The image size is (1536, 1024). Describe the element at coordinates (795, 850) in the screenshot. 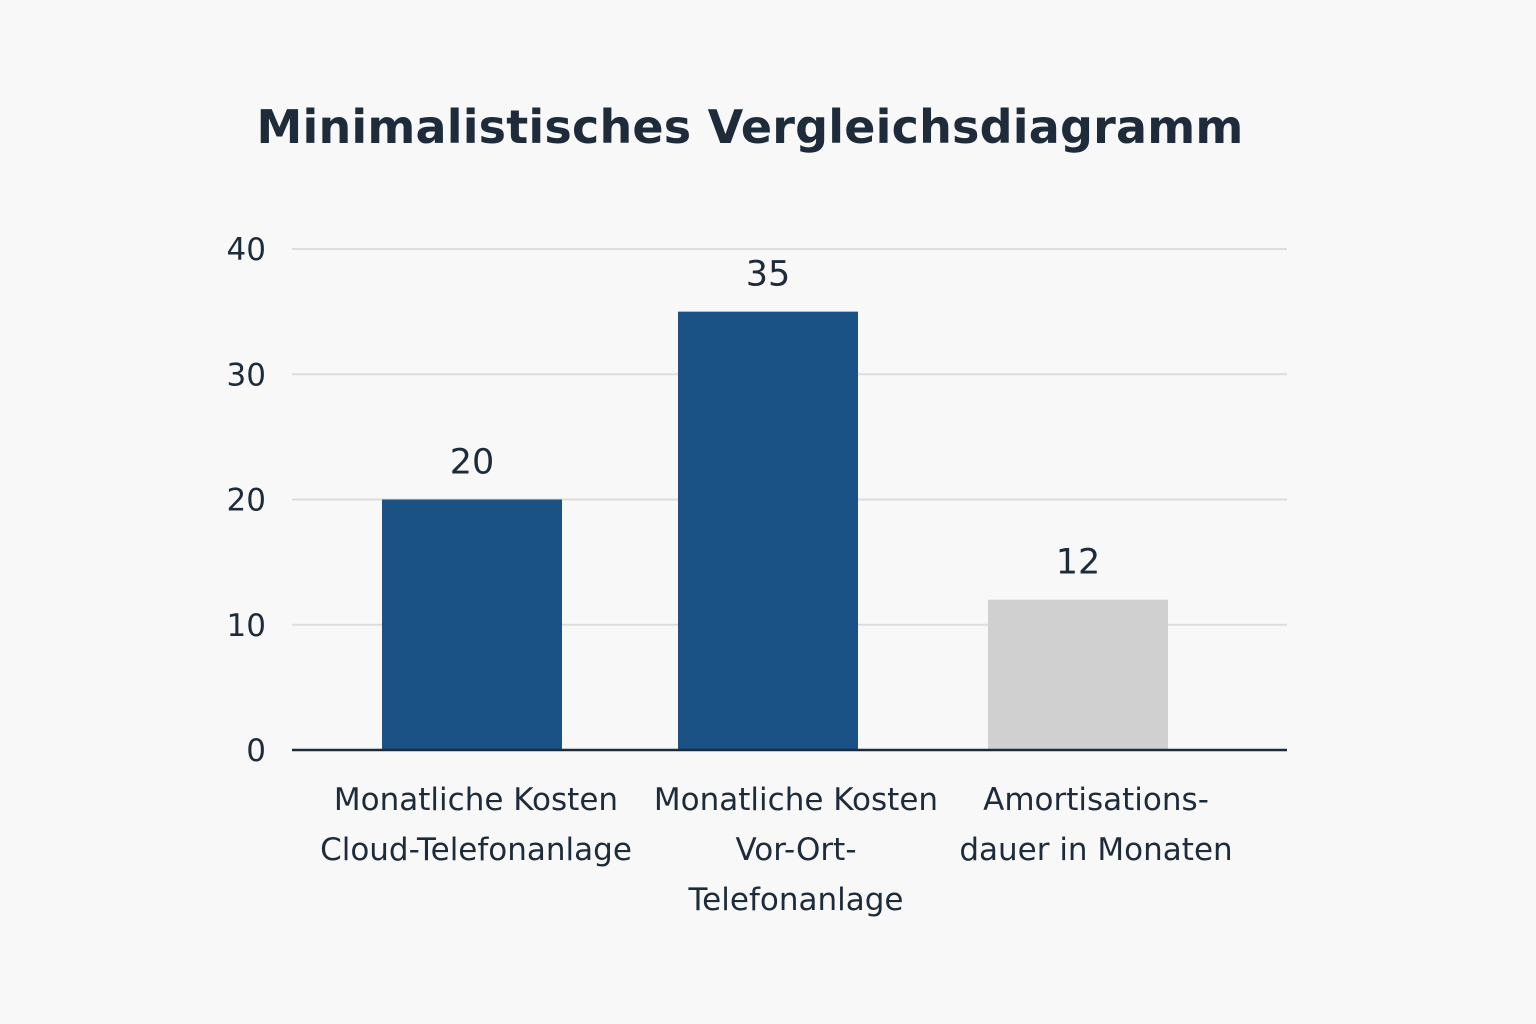

I see `x-tick-label: Vor-Ort-` at that location.